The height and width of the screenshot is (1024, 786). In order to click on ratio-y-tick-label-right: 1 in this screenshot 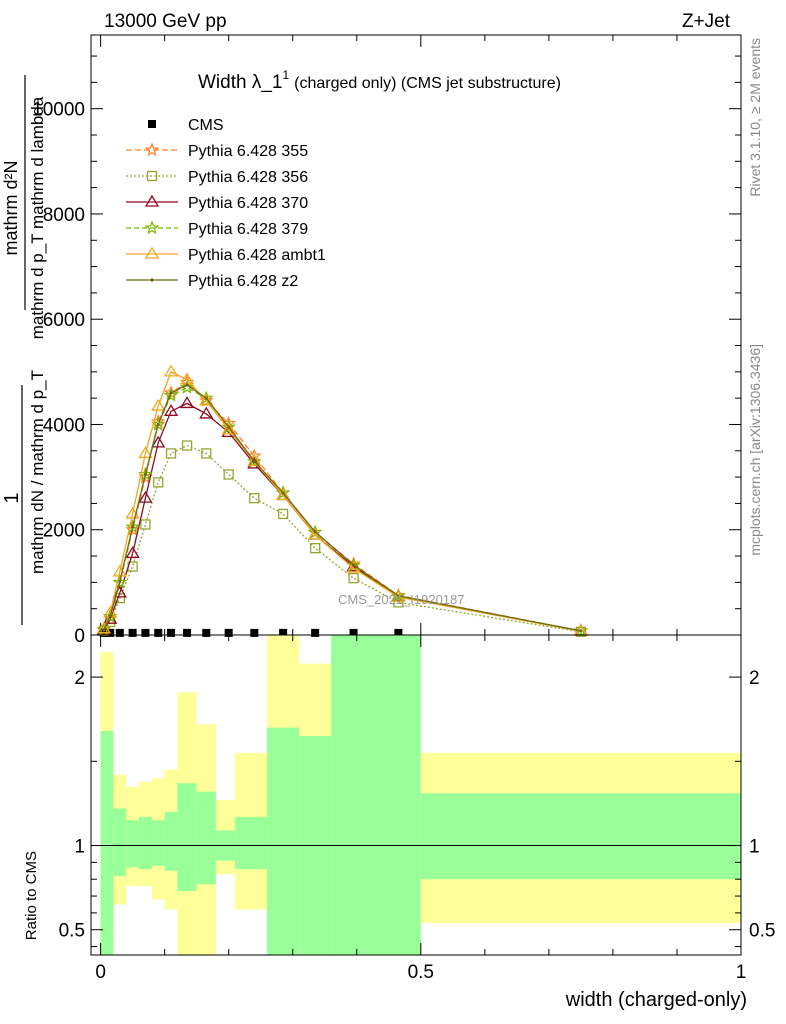, I will do `click(754, 847)`.